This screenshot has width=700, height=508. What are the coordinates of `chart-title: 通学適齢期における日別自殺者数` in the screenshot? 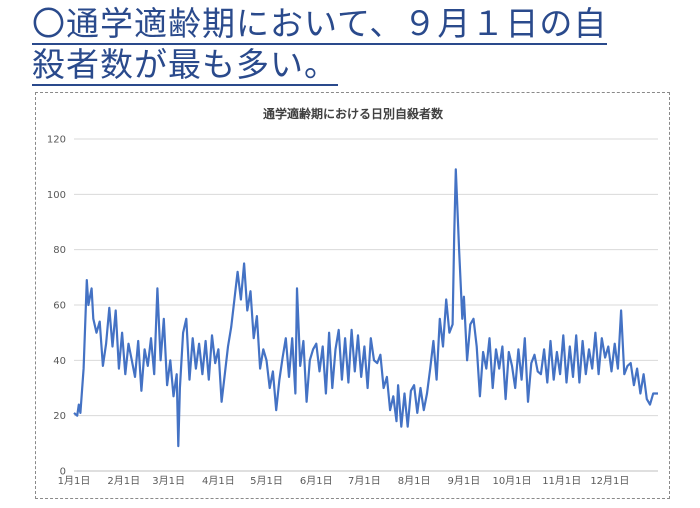 It's located at (353, 113).